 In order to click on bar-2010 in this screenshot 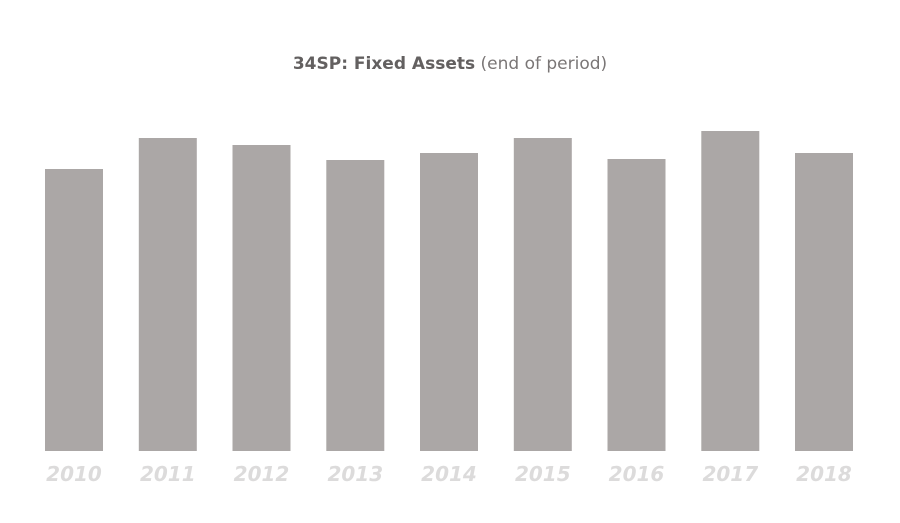, I will do `click(74, 310)`.